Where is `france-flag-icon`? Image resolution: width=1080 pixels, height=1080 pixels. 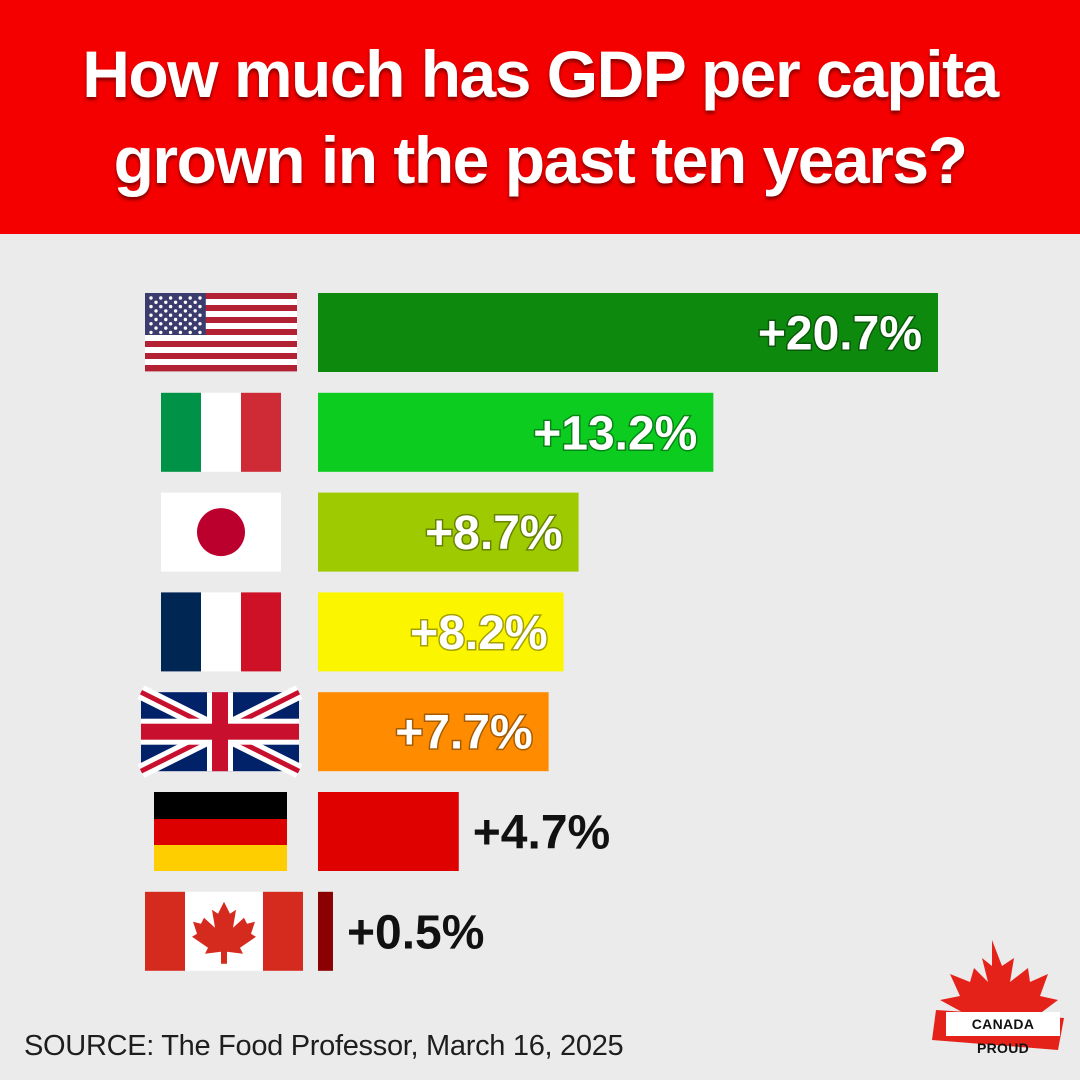
france-flag-icon is located at coordinates (221, 632).